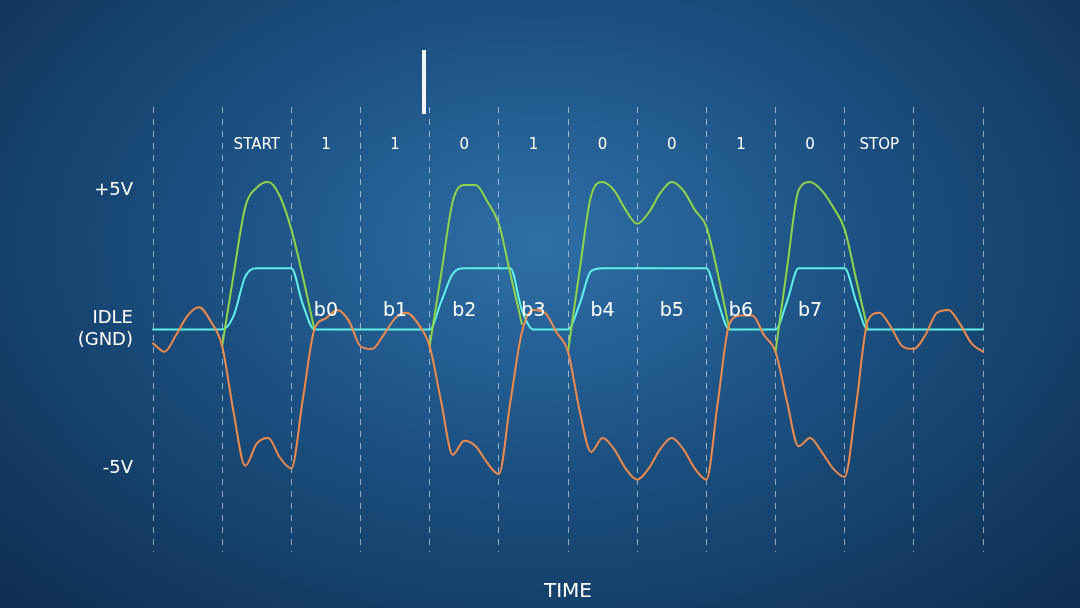  What do you see at coordinates (567, 590) in the screenshot?
I see `x-axis-title: TIME` at bounding box center [567, 590].